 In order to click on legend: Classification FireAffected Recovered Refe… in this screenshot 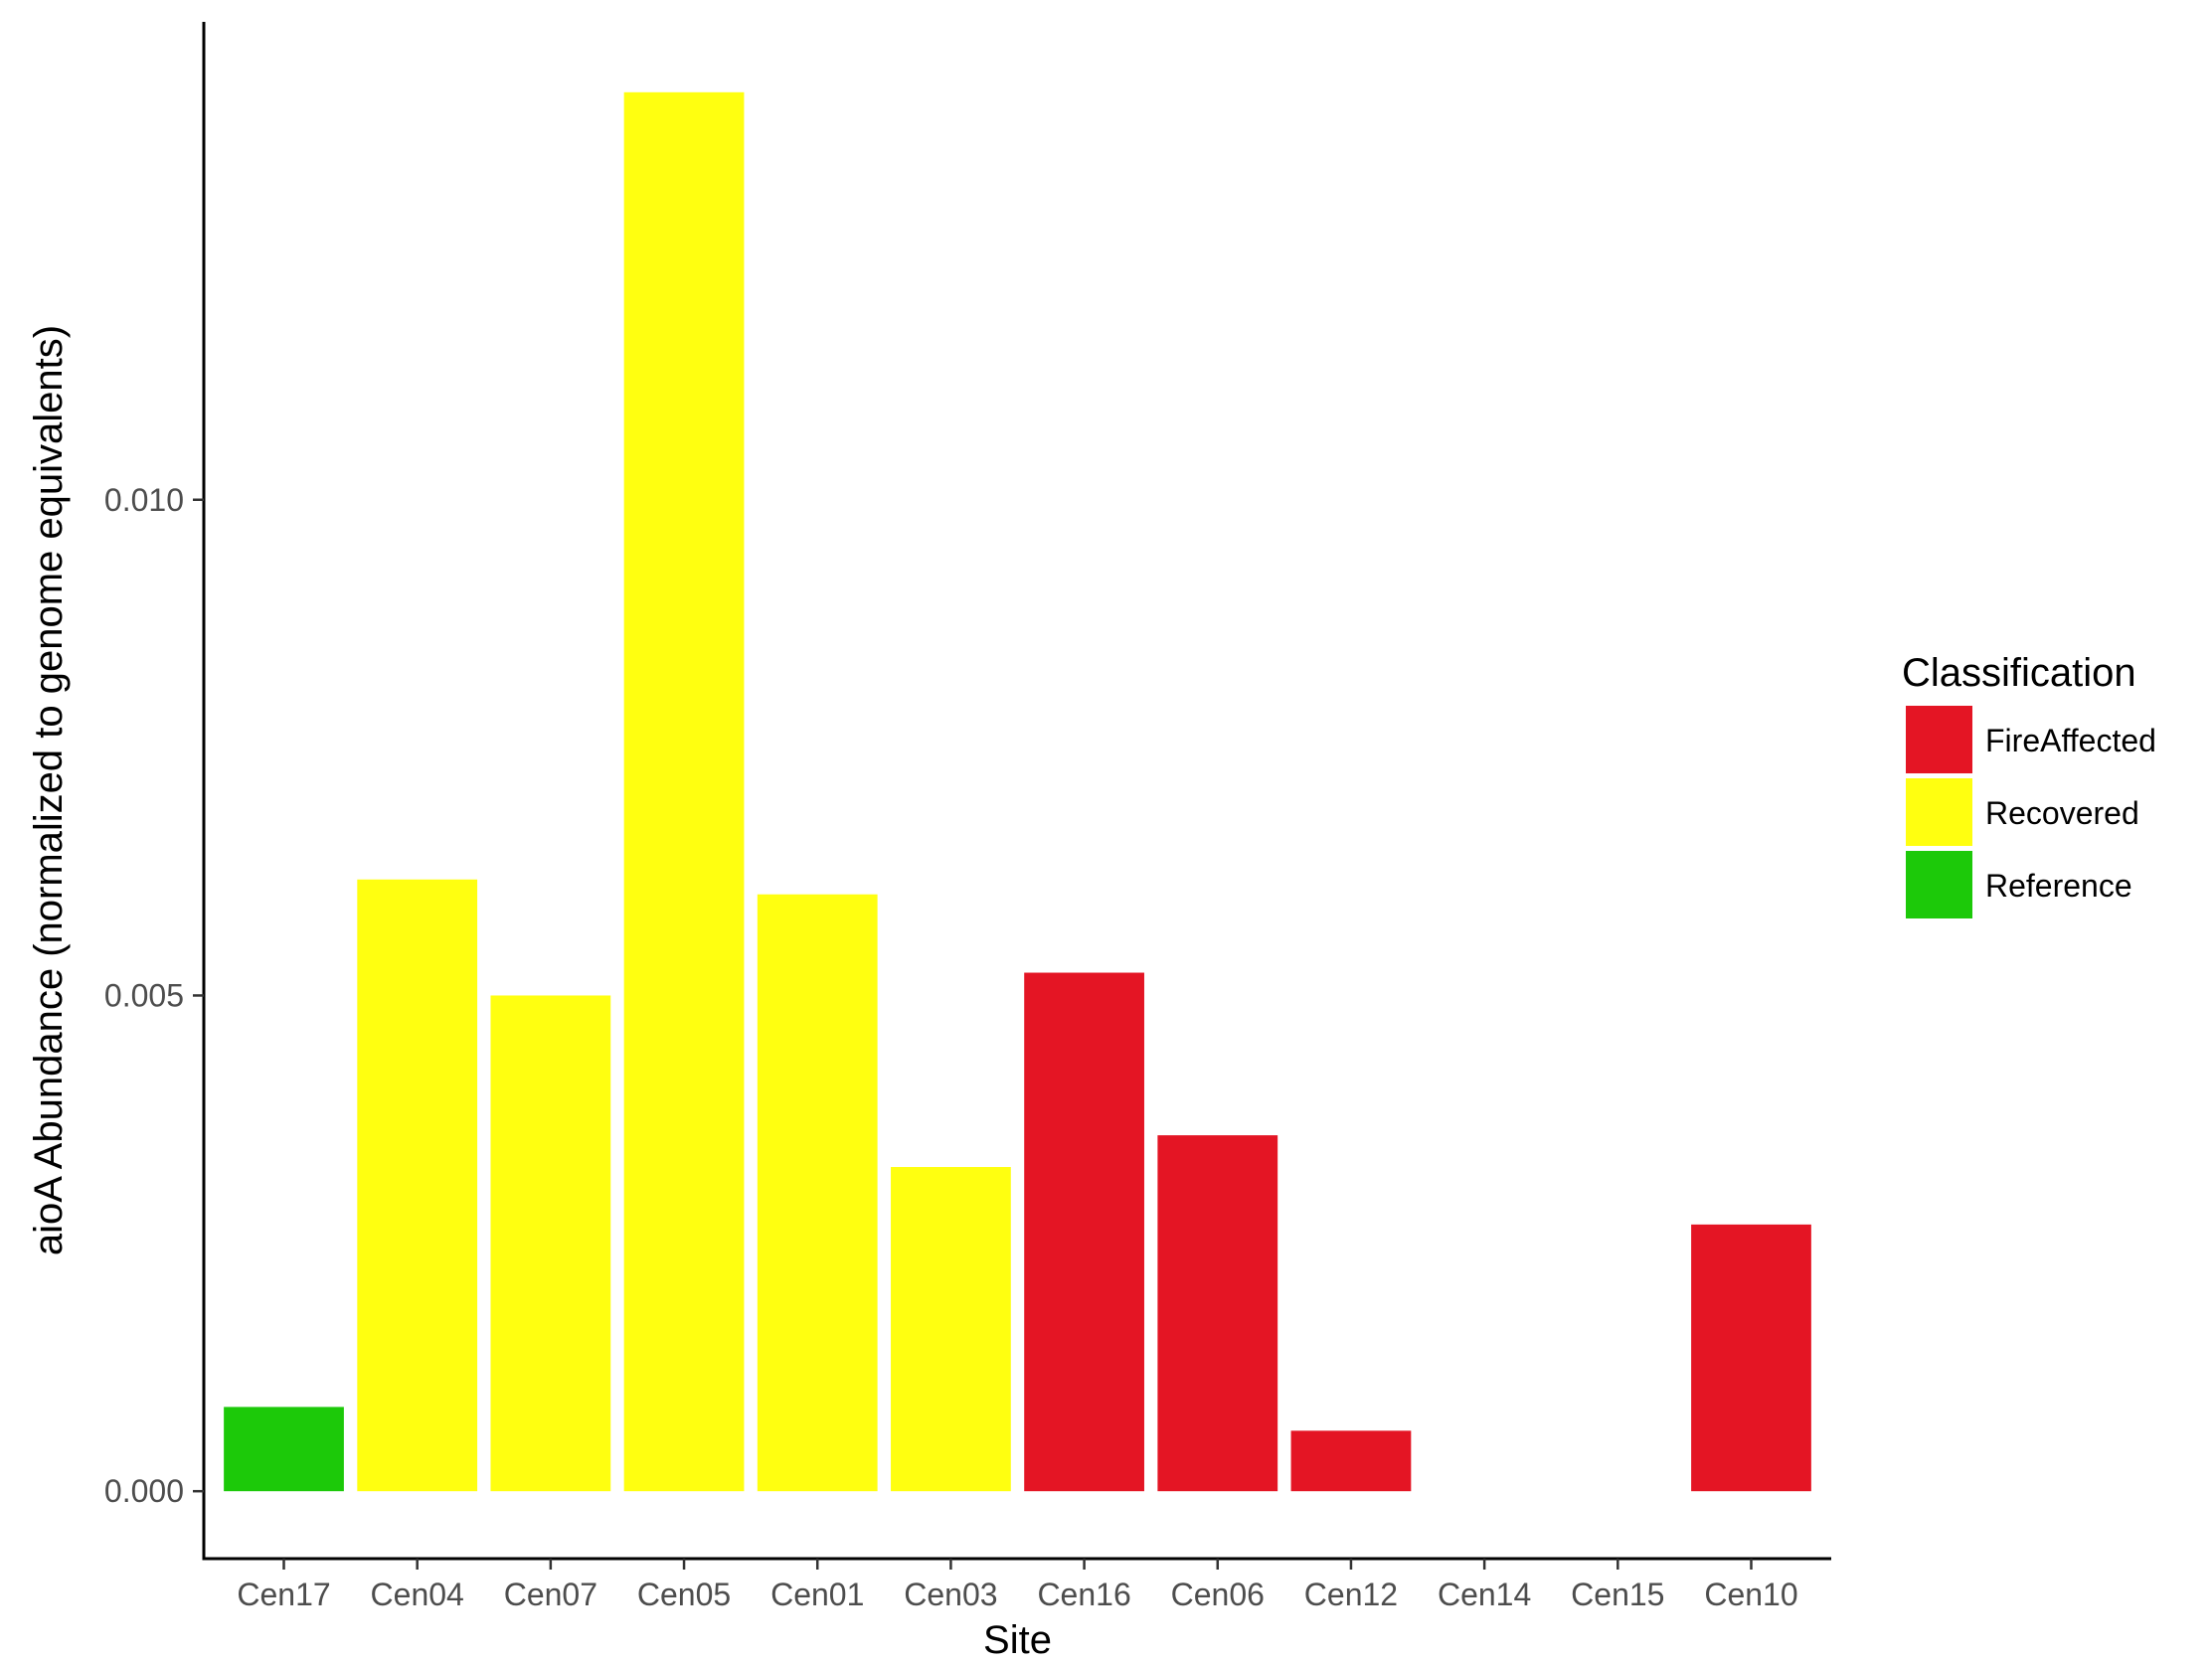, I will do `click(2029, 784)`.